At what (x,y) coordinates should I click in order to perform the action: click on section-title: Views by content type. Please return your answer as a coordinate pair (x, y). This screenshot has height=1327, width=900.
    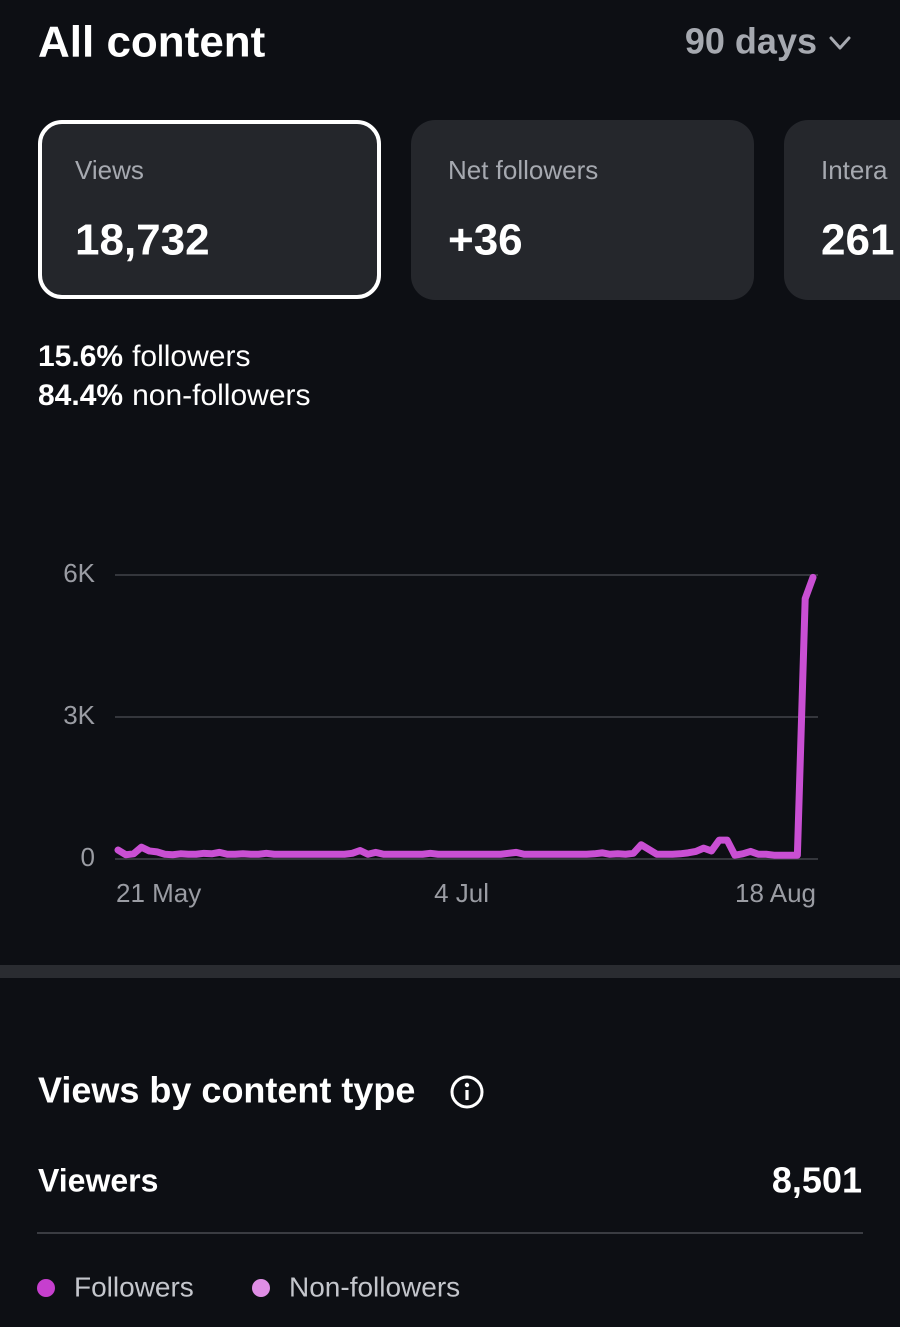
    Looking at the image, I should click on (226, 1090).